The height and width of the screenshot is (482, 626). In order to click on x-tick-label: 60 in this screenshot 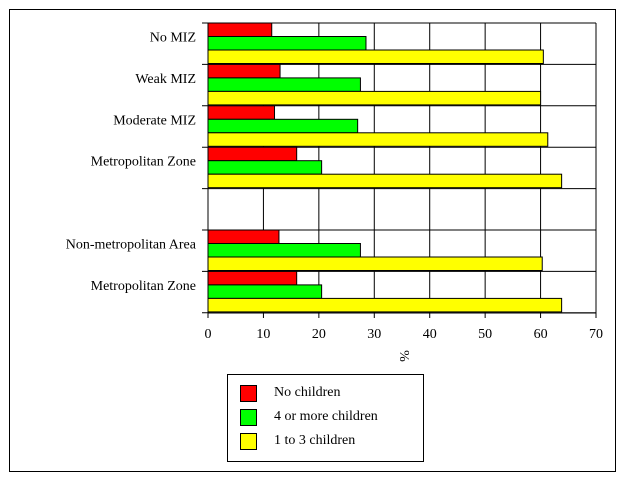, I will do `click(541, 334)`.